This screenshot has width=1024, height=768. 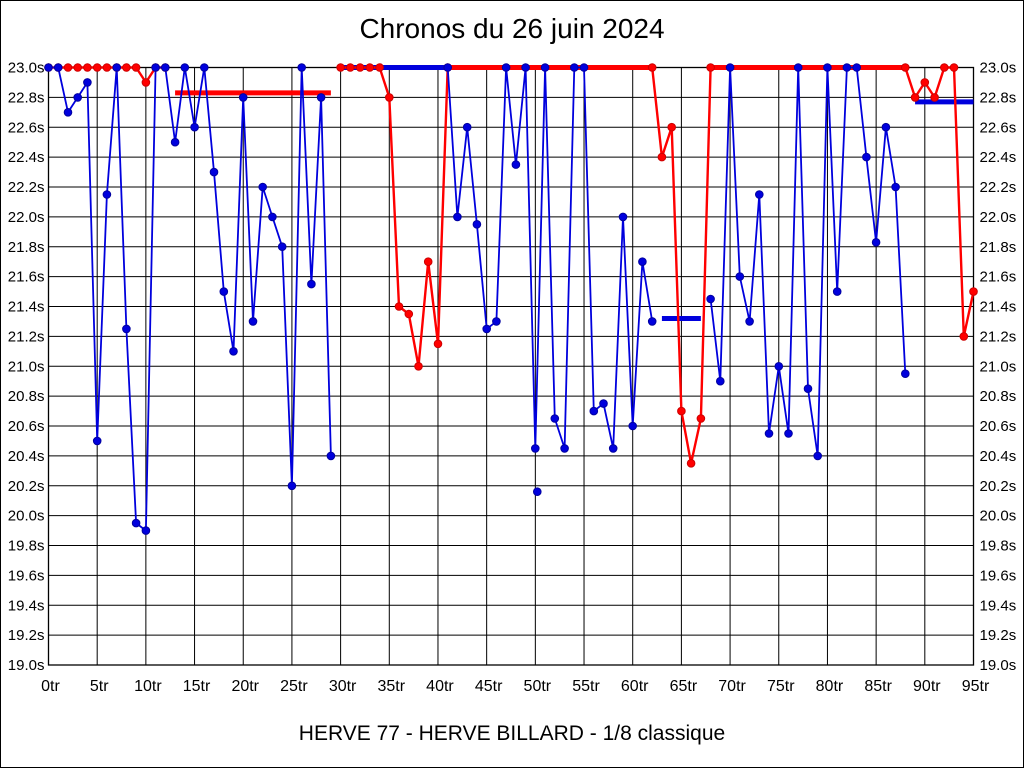 What do you see at coordinates (512, 28) in the screenshot?
I see `chart-title: Chronos du 26 juin 2024` at bounding box center [512, 28].